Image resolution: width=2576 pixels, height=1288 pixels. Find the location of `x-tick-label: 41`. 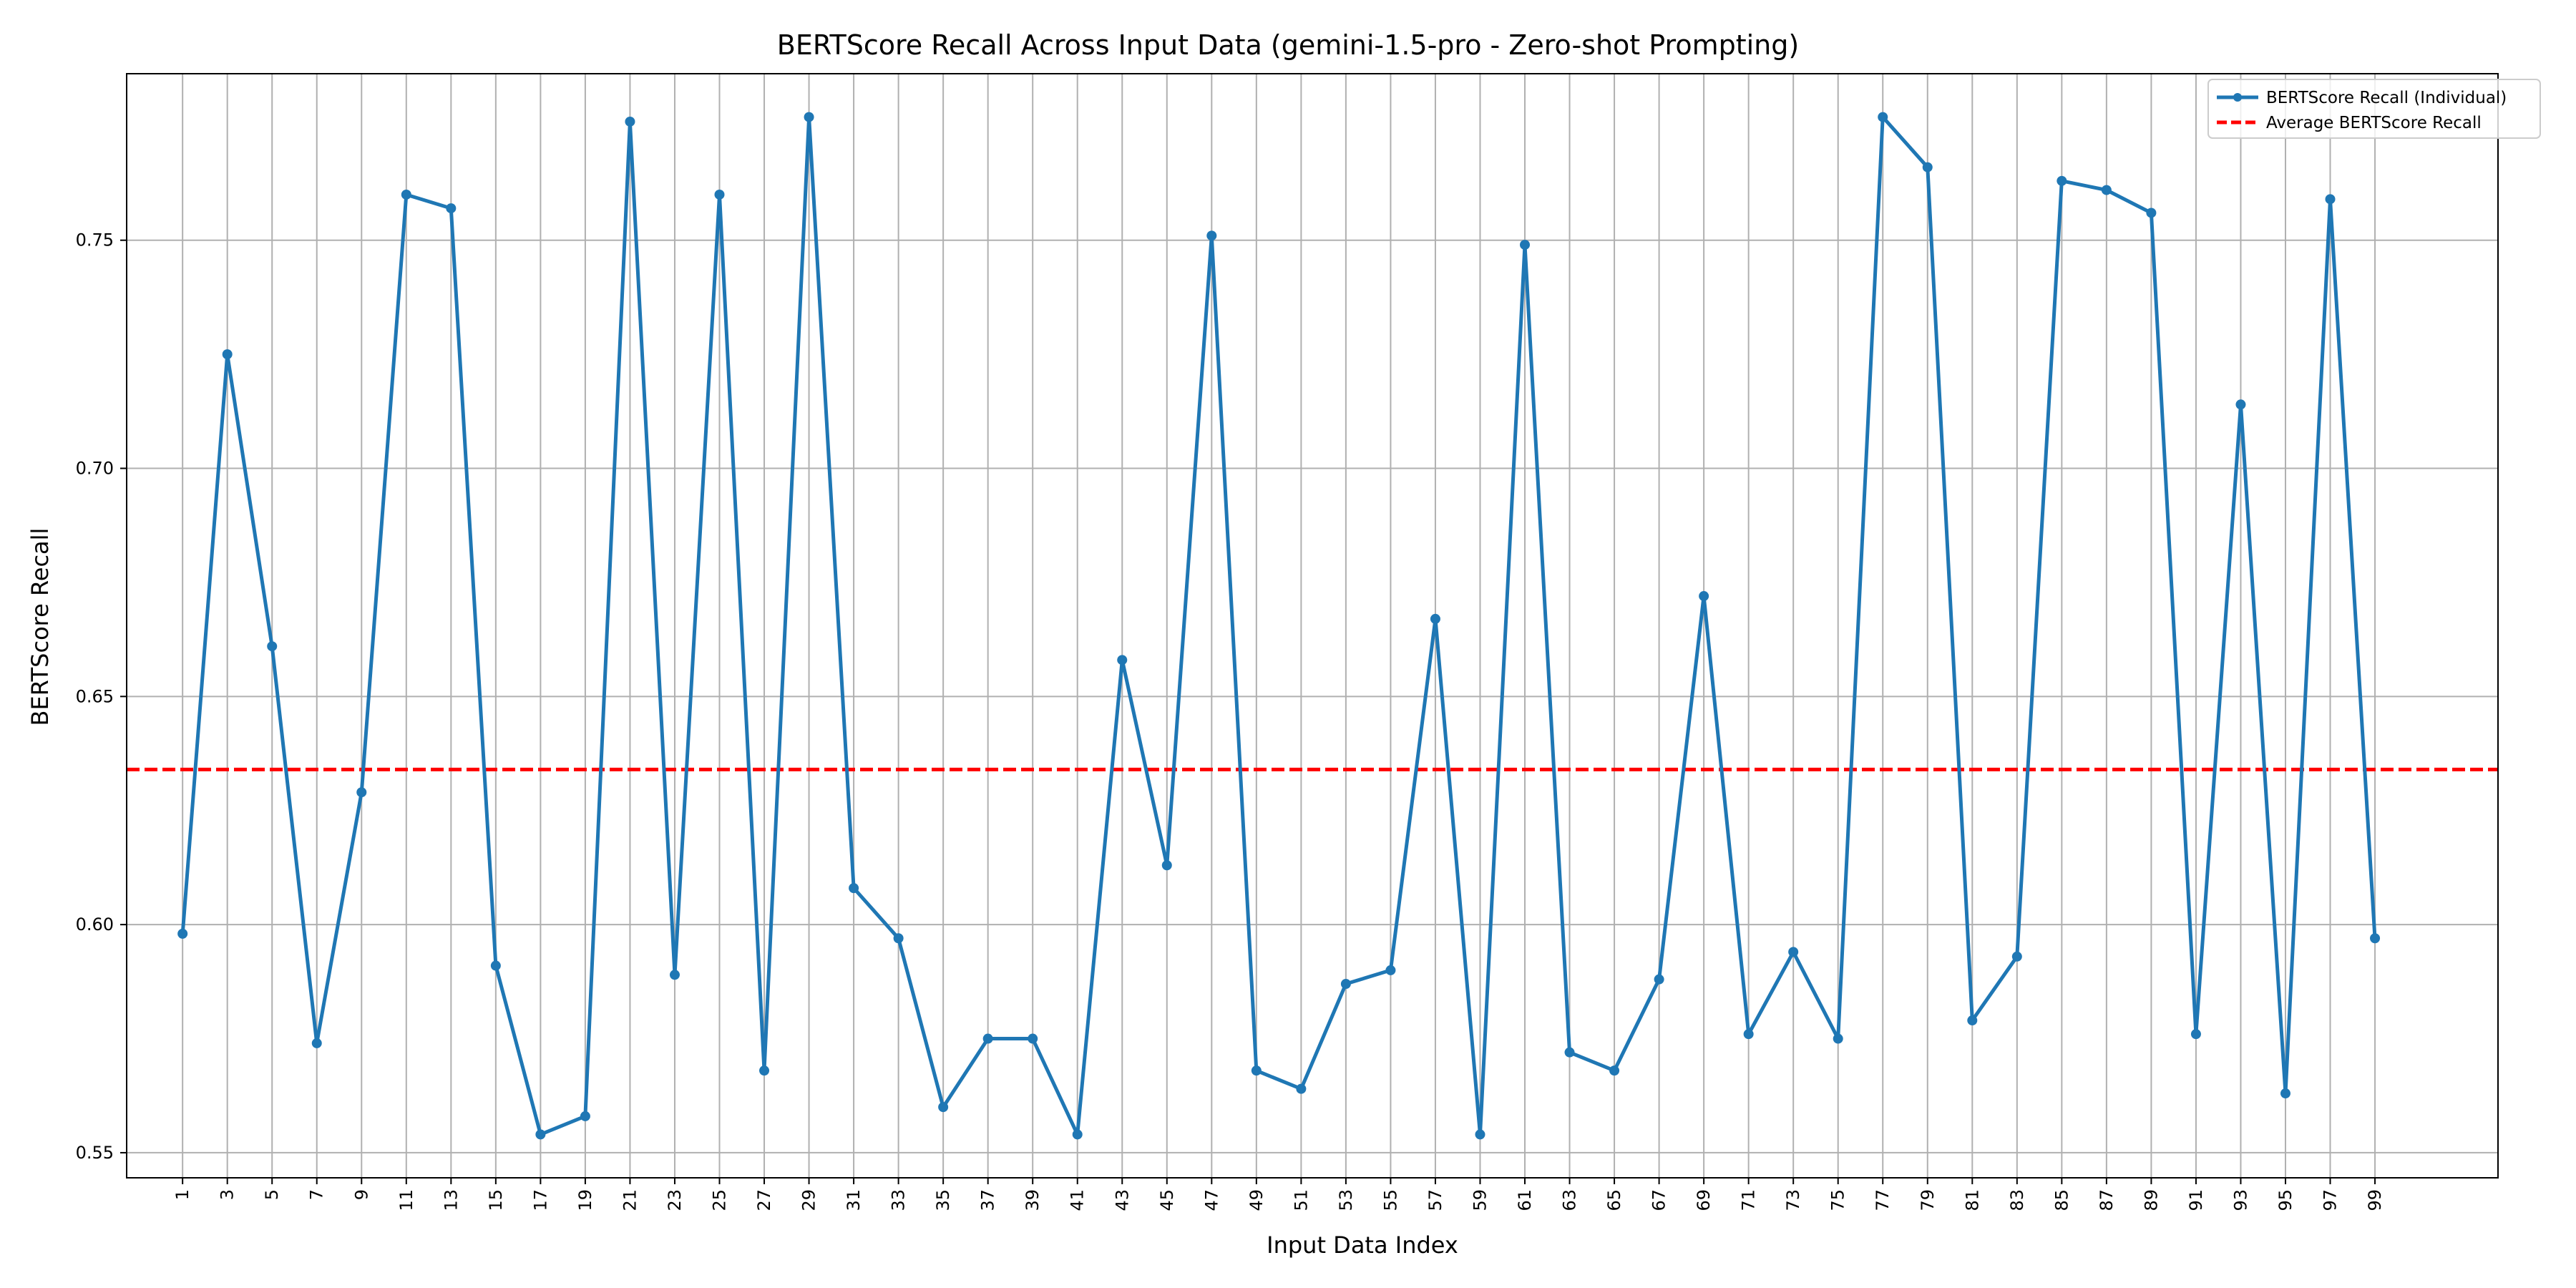

x-tick-label: 41 is located at coordinates (1078, 1200).